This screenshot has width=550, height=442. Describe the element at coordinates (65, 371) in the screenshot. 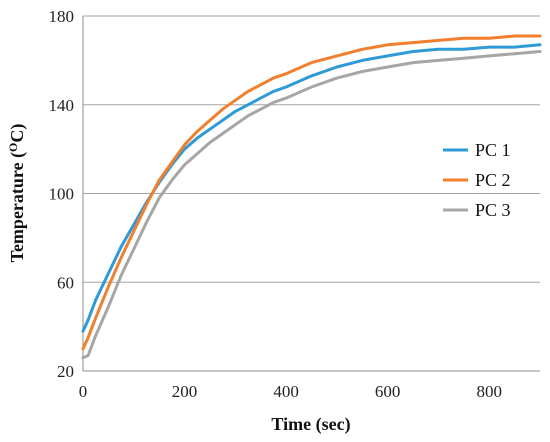

I see `y-tick-label: 20` at that location.